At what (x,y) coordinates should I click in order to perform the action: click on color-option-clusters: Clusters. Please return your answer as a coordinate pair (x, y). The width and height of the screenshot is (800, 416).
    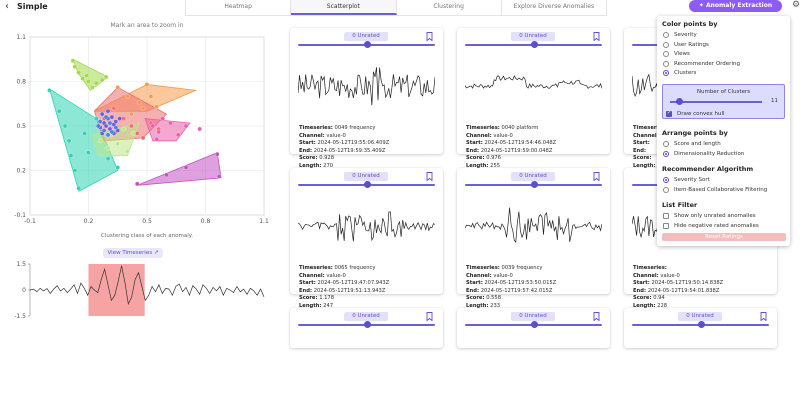
    Looking at the image, I should click on (679, 73).